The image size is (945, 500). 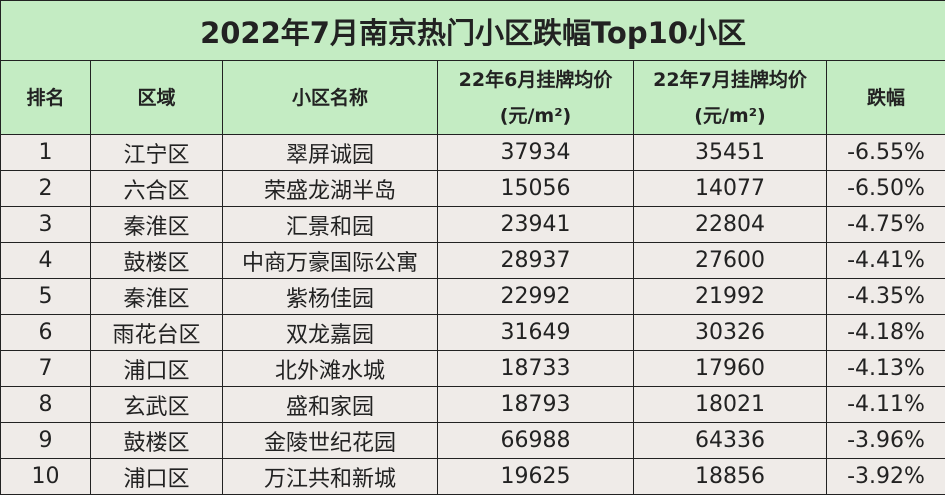 I want to click on cell-change: -4.18%, so click(x=885, y=332).